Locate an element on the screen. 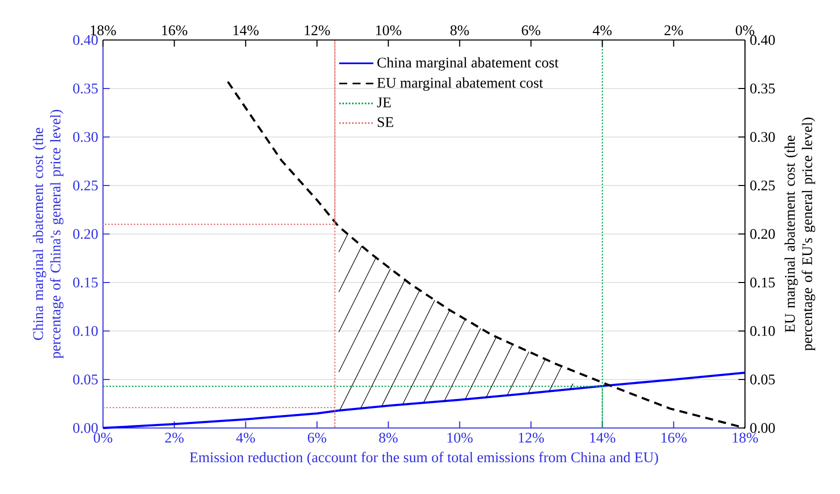  x2-tick-label: 14% is located at coordinates (246, 30).